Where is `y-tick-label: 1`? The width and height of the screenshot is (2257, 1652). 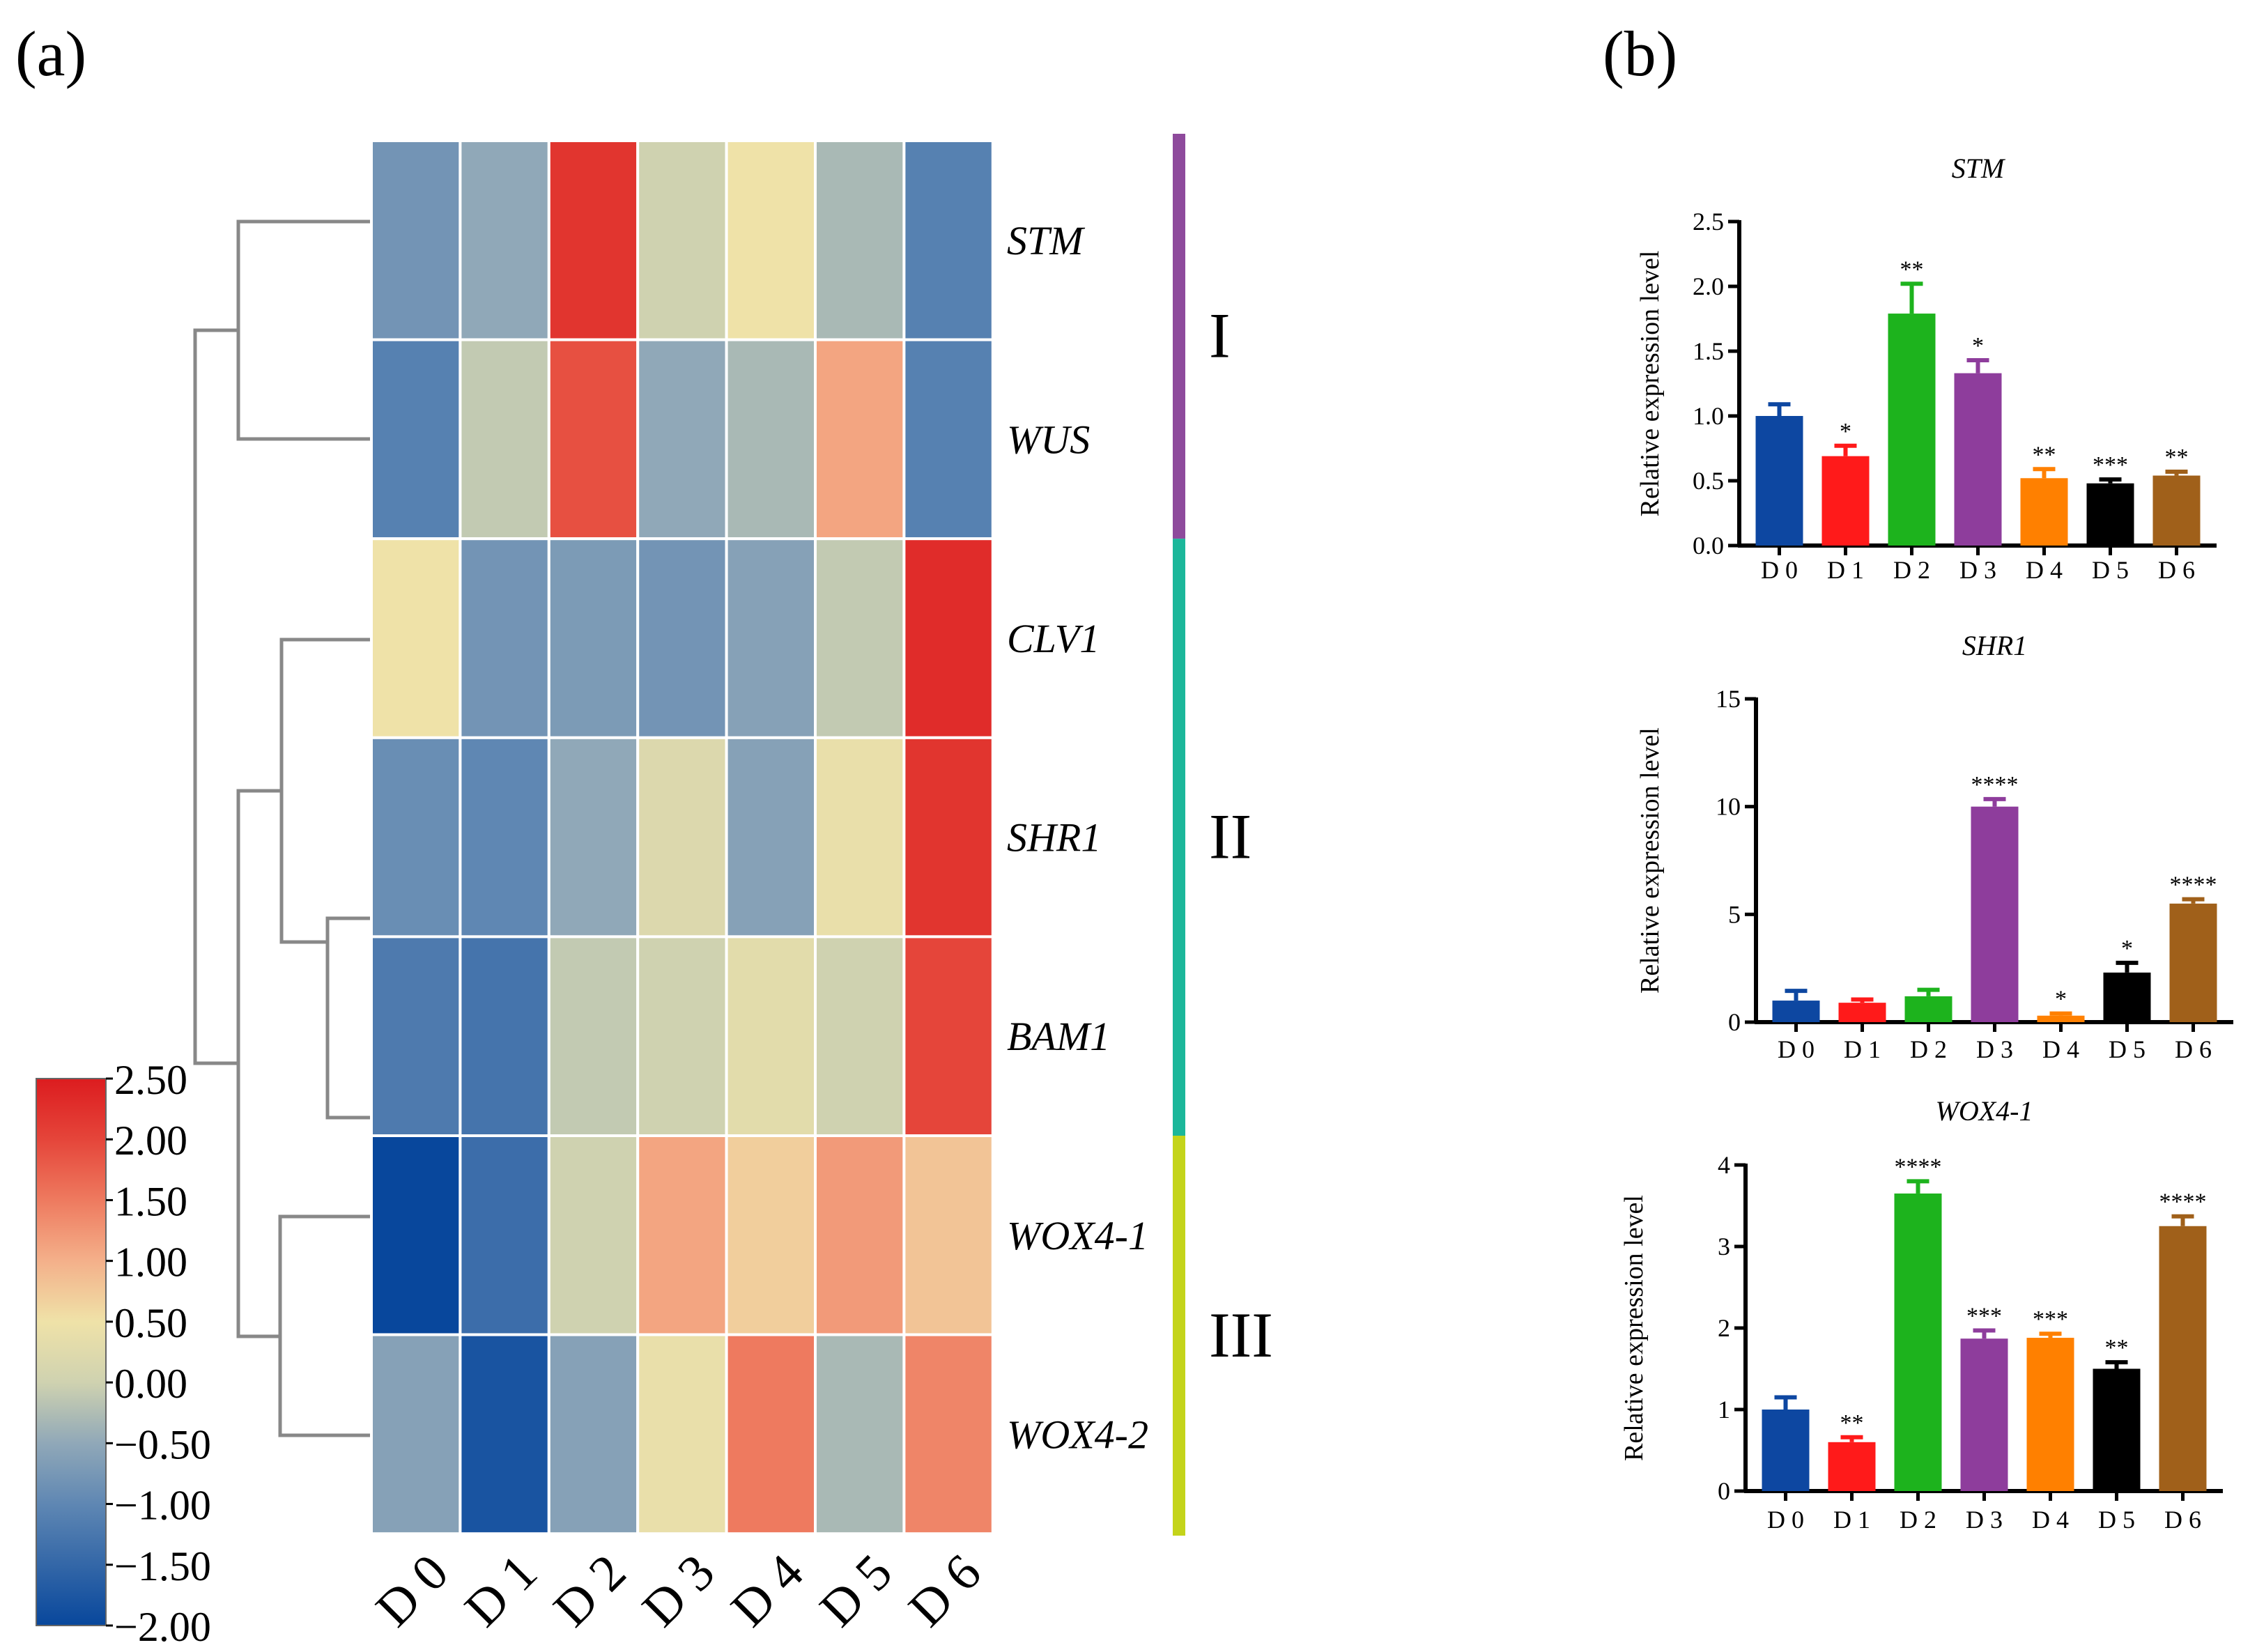
y-tick-label: 1 is located at coordinates (1724, 1409).